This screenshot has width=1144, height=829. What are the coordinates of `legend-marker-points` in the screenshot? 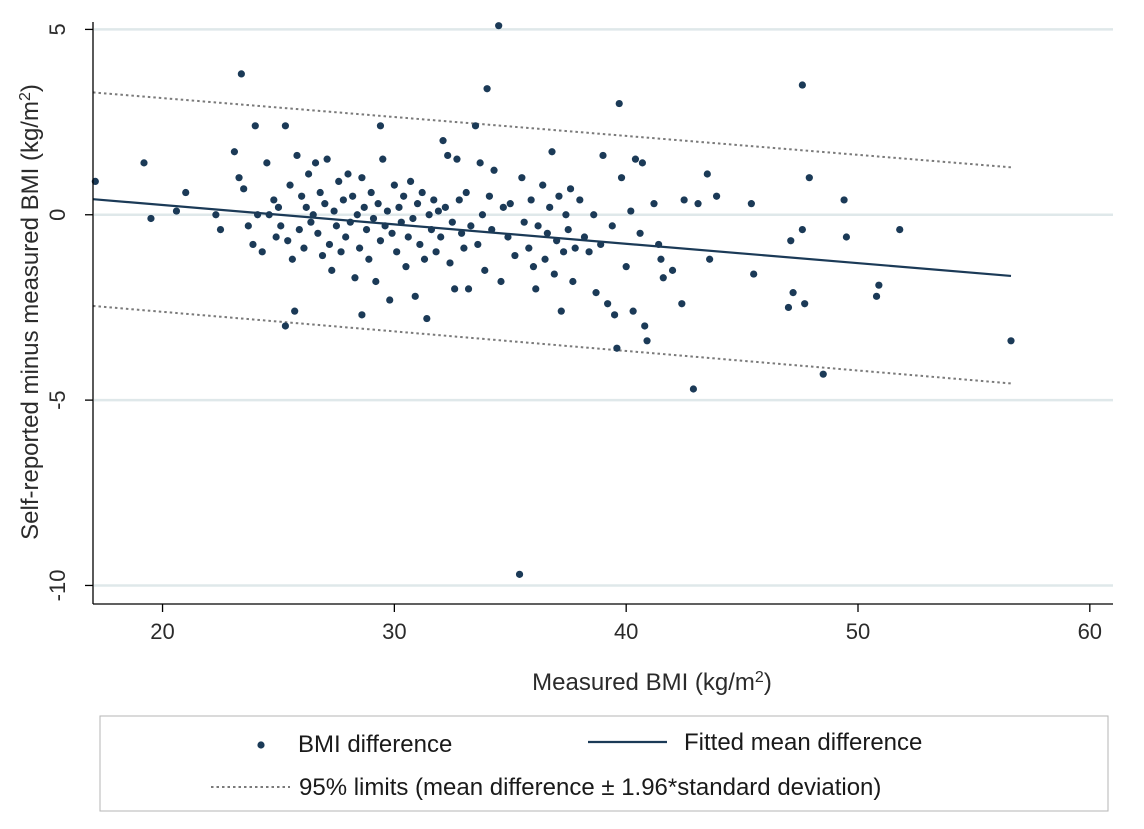 It's located at (261, 745).